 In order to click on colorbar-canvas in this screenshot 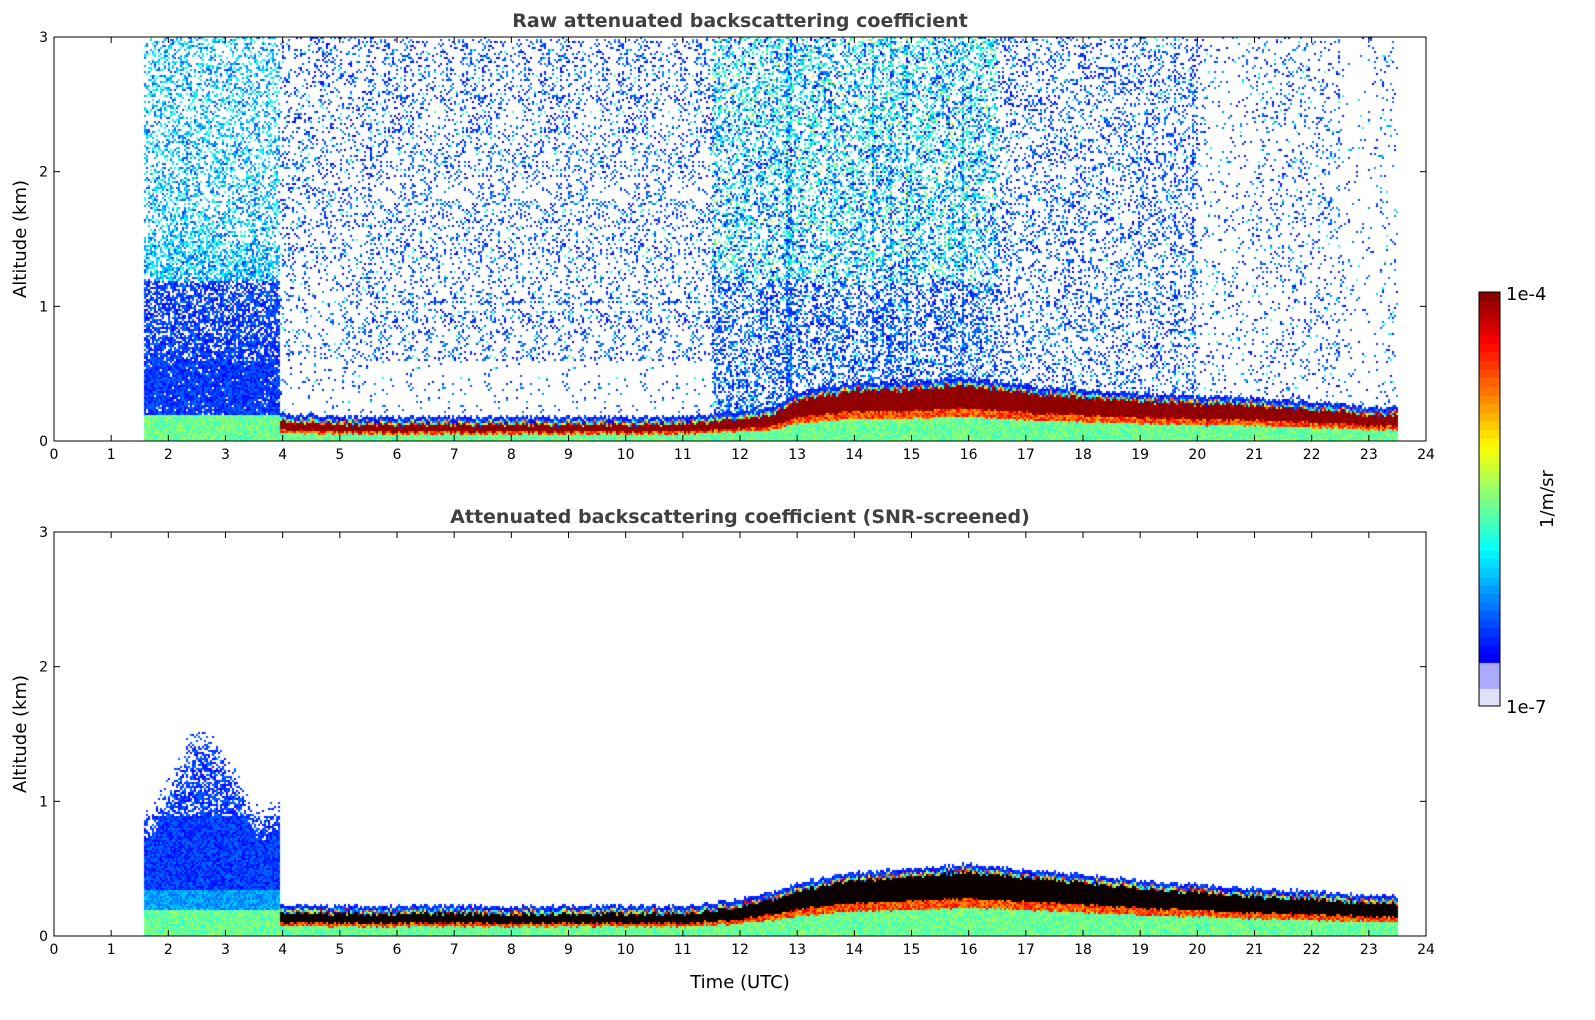, I will do `click(1489, 499)`.